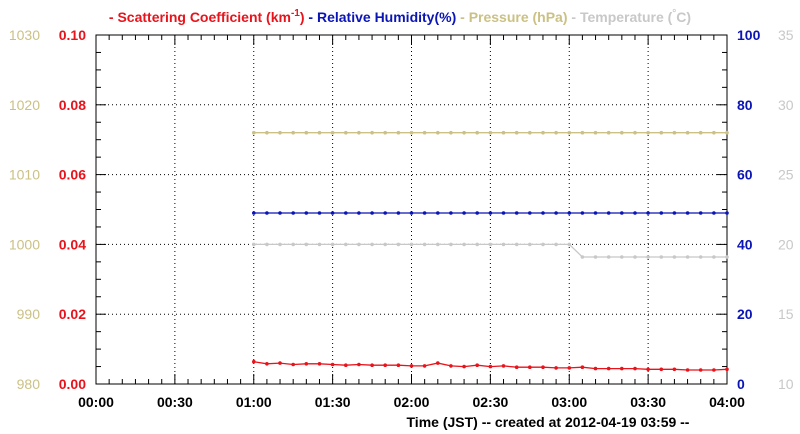  Describe the element at coordinates (254, 402) in the screenshot. I see `x-tick-label-2: 01:00` at that location.